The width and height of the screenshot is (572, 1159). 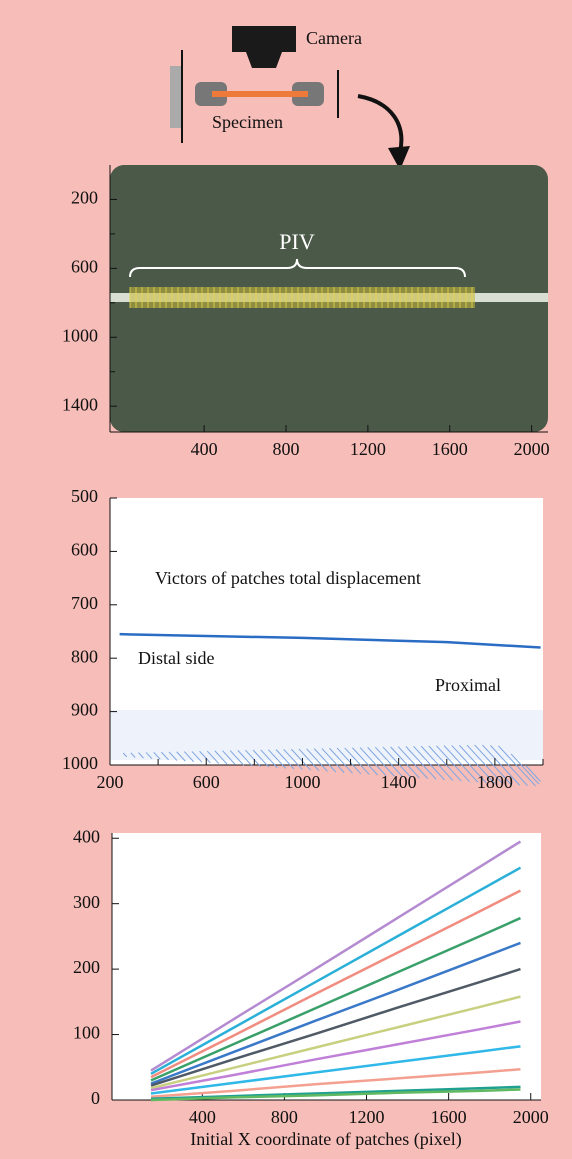 I want to click on annotation: Camera, so click(x=334, y=38).